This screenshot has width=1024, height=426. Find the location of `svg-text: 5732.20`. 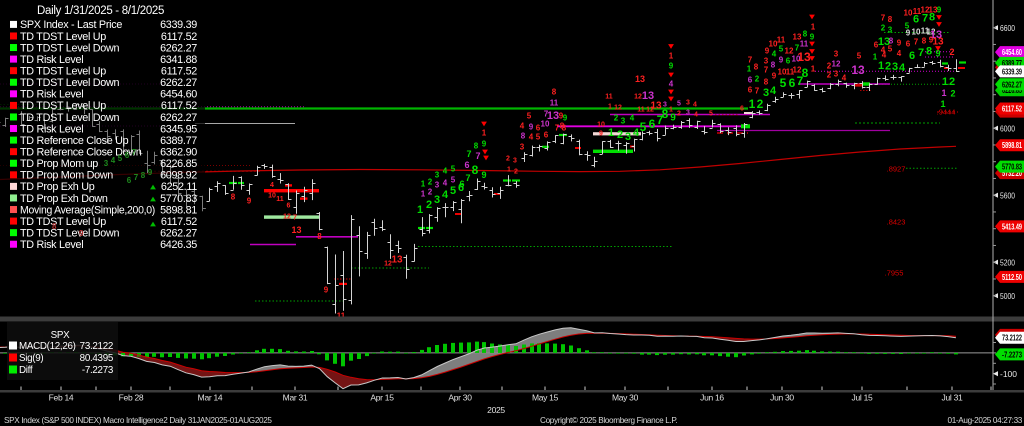

svg-text: 5732.20 is located at coordinates (1012, 173).